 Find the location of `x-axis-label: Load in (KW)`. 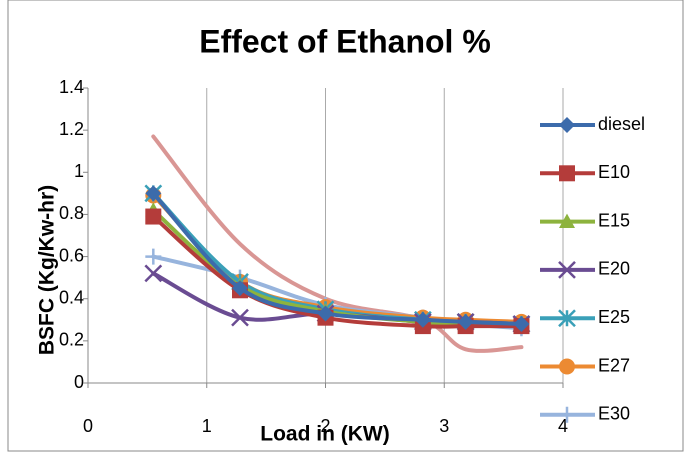

x-axis-label: Load in (KW) is located at coordinates (324, 434).